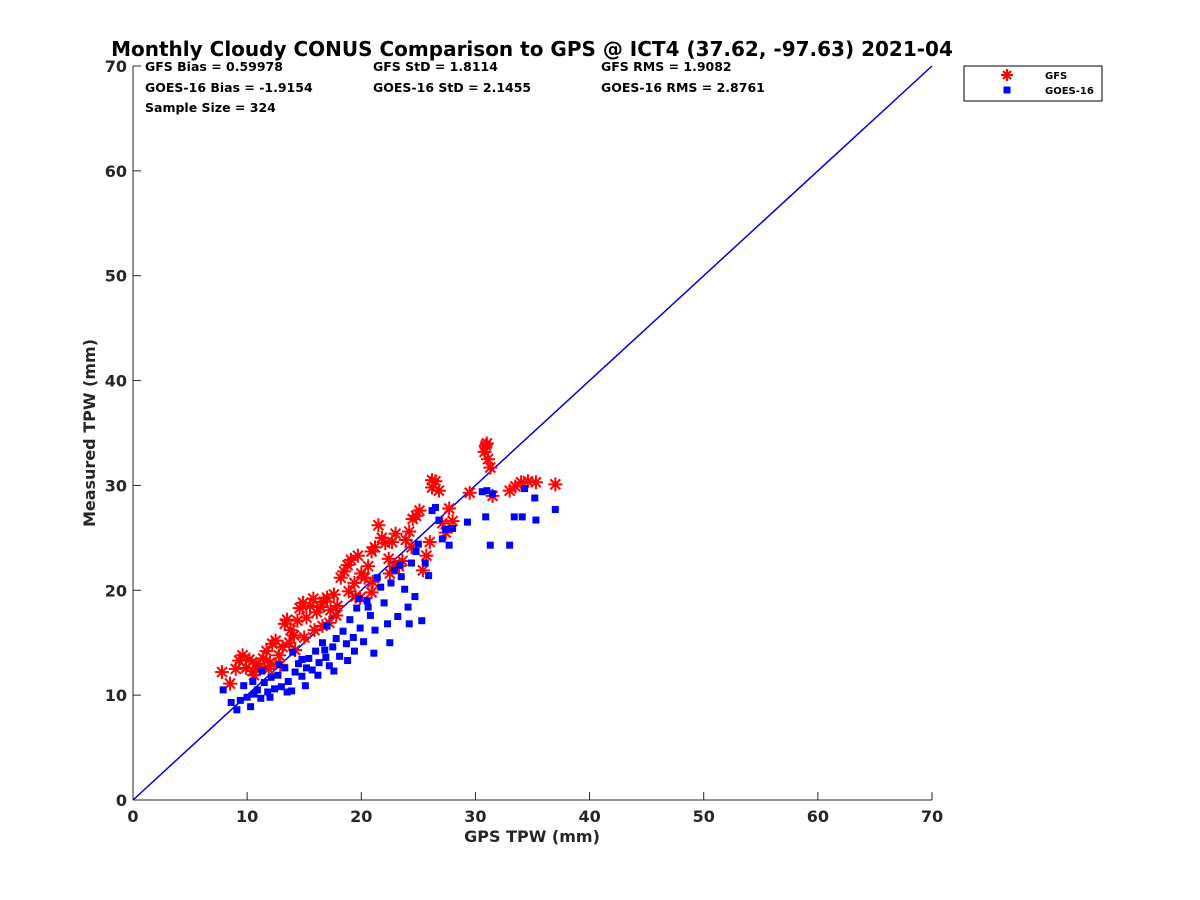 The height and width of the screenshot is (900, 1200). What do you see at coordinates (1033, 83) in the screenshot?
I see `legend-box` at bounding box center [1033, 83].